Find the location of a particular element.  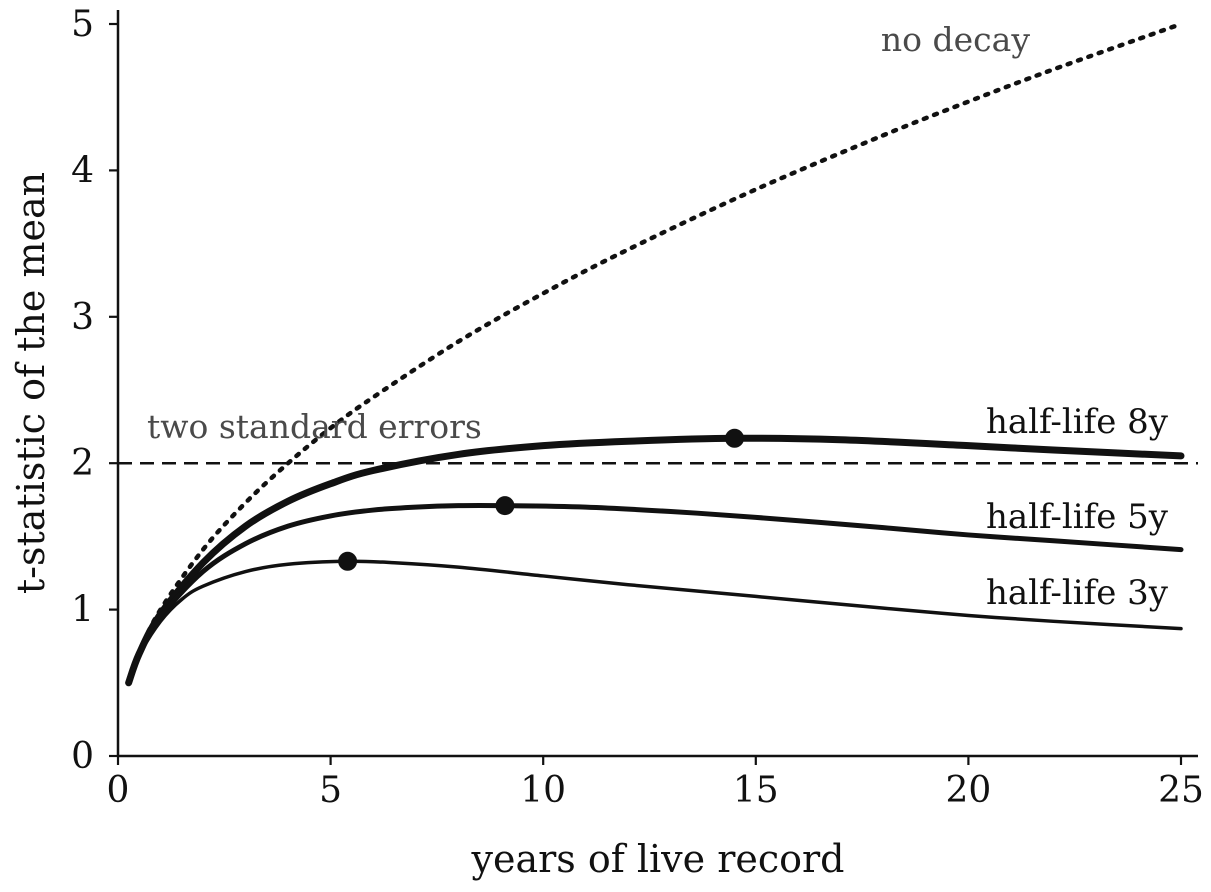

y-tick-label-3: 3 is located at coordinates (82, 317).